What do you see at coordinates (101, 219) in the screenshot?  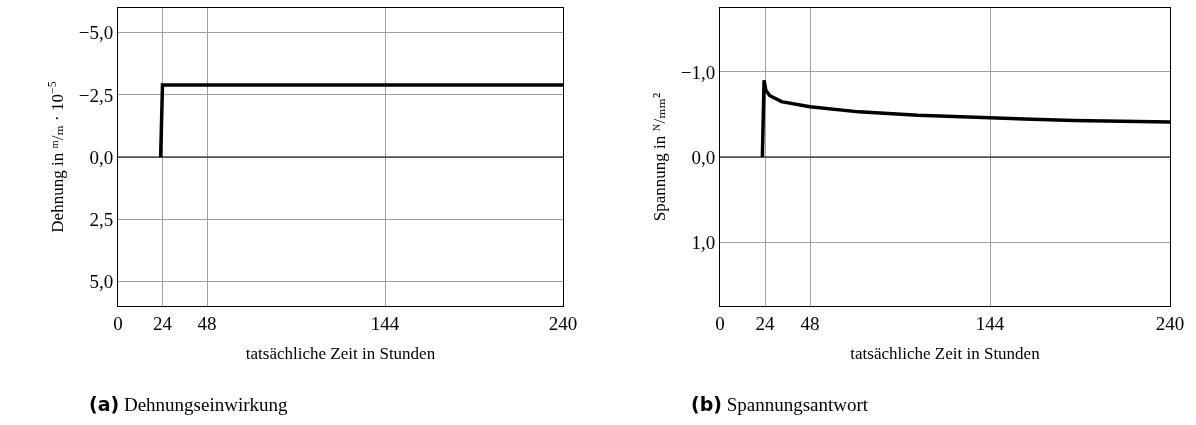 I see `y-tick-label: 2,5` at bounding box center [101, 219].